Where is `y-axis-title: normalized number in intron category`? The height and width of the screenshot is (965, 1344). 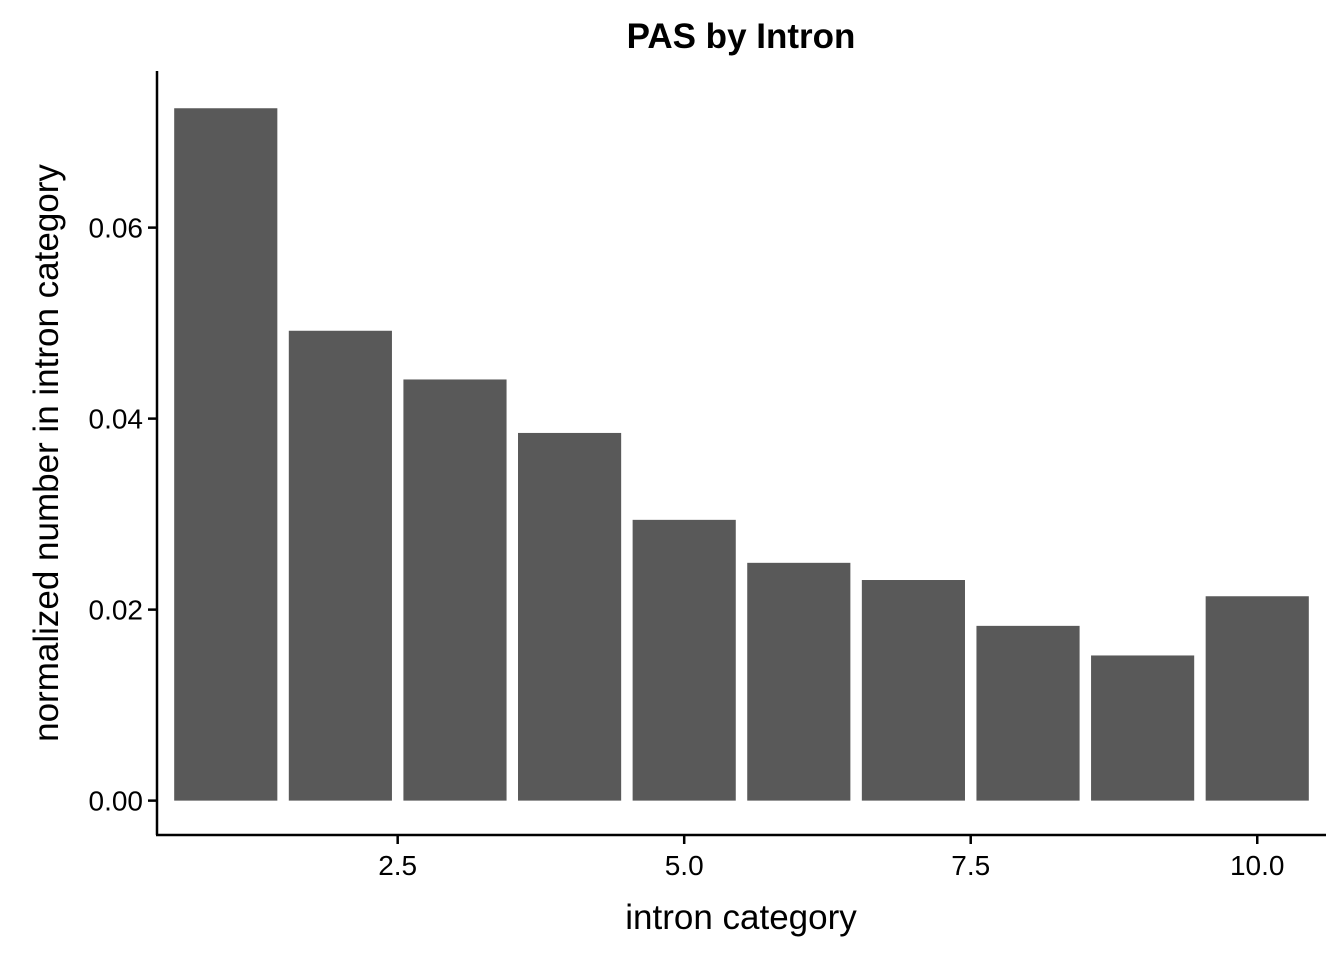 y-axis-title: normalized number in intron category is located at coordinates (46, 453).